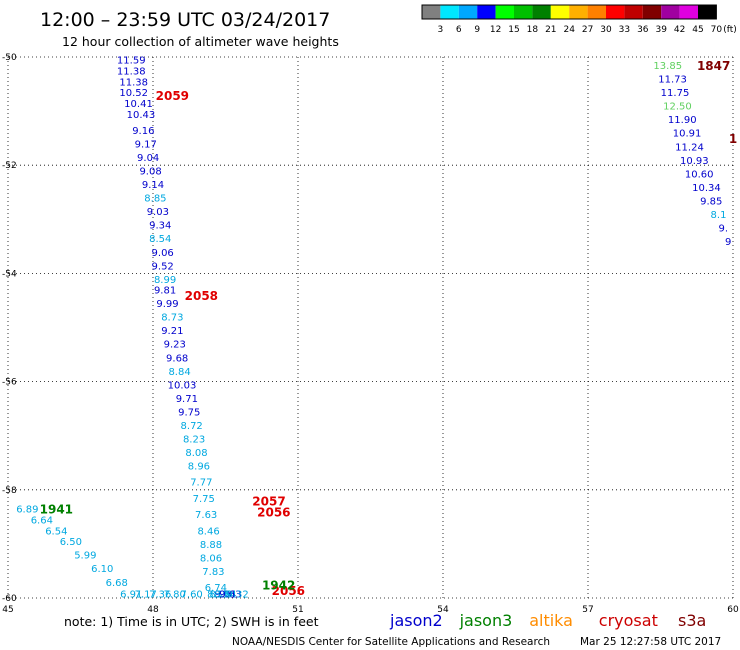 This screenshot has width=740, height=650. I want to click on y-tick-label: -58, so click(9, 491).